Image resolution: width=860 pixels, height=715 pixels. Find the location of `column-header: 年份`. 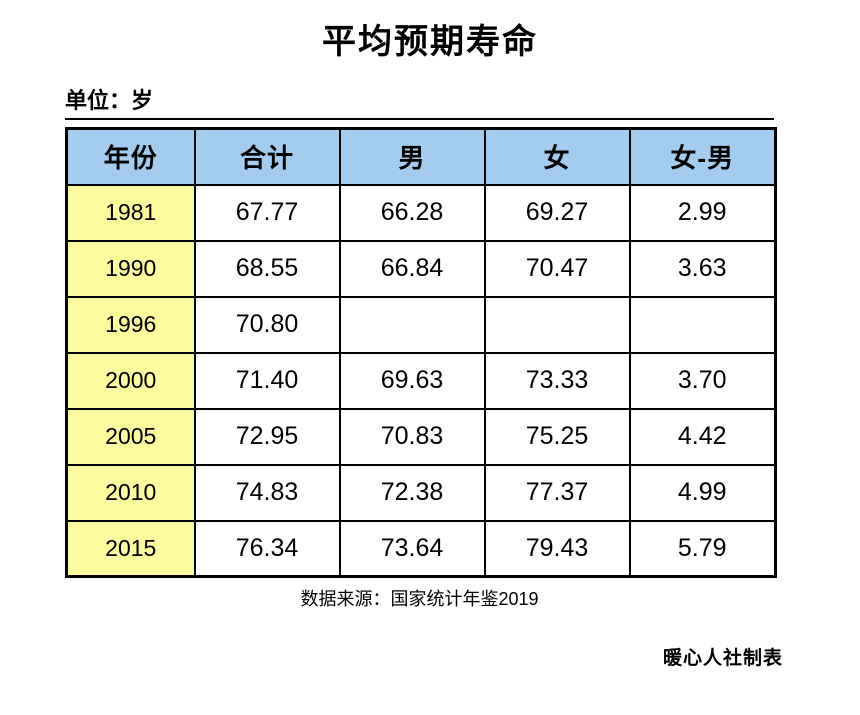

column-header: 年份 is located at coordinates (130, 156).